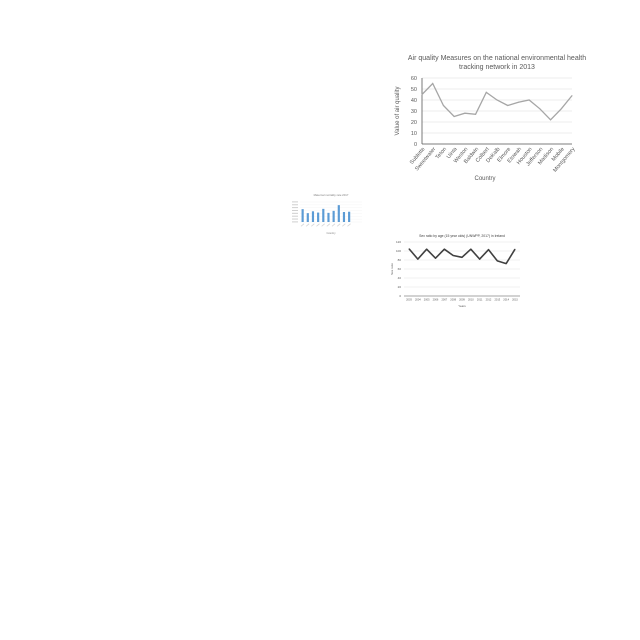 The height and width of the screenshot is (640, 640). What do you see at coordinates (453, 300) in the screenshot?
I see `x-tick-label: 2008` at bounding box center [453, 300].